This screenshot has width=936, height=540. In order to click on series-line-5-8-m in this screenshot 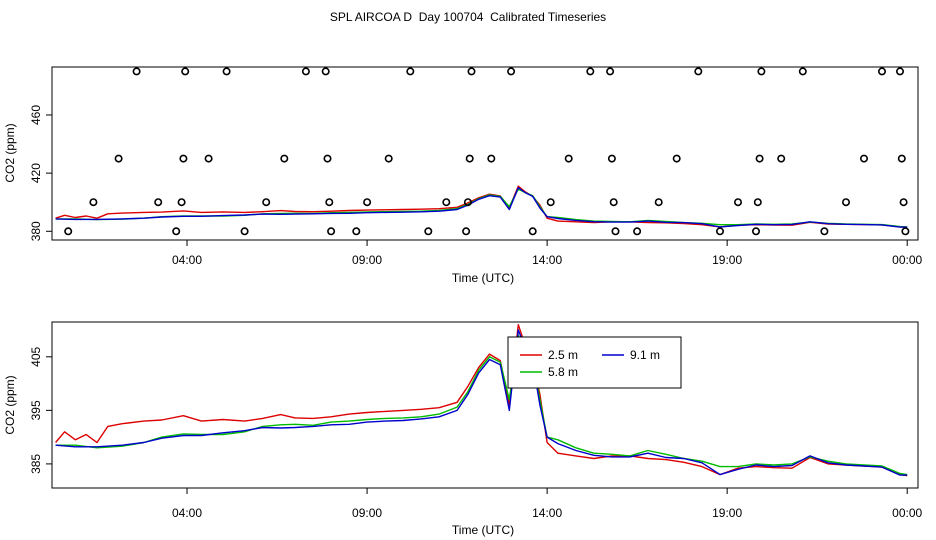, I will do `click(481, 208)`.